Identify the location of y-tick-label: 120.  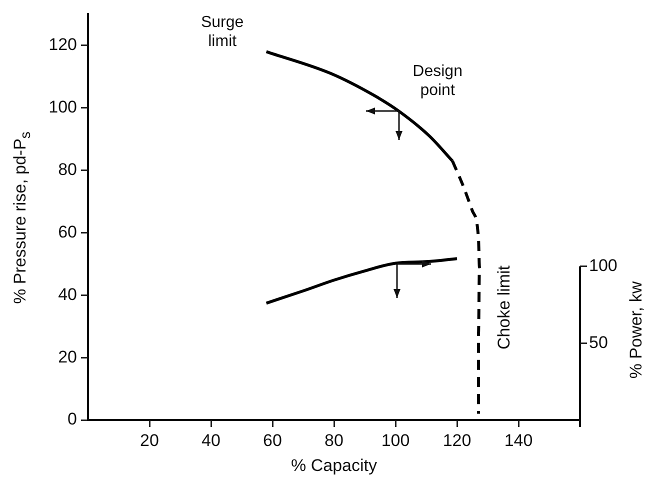
(62, 44).